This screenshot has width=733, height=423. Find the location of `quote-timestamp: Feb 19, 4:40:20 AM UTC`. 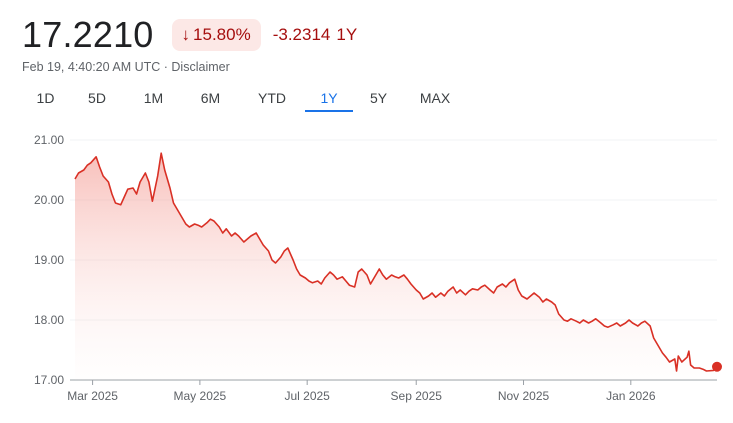

quote-timestamp: Feb 19, 4:40:20 AM UTC is located at coordinates (91, 67).